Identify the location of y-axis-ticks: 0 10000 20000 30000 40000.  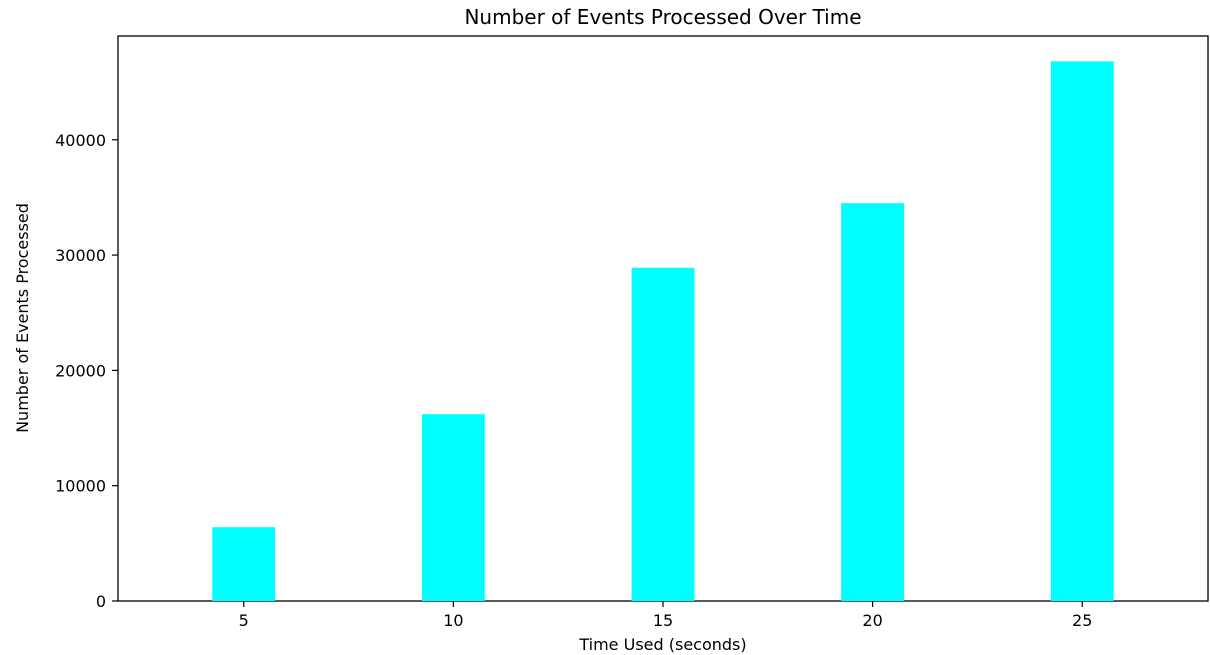
(86, 371).